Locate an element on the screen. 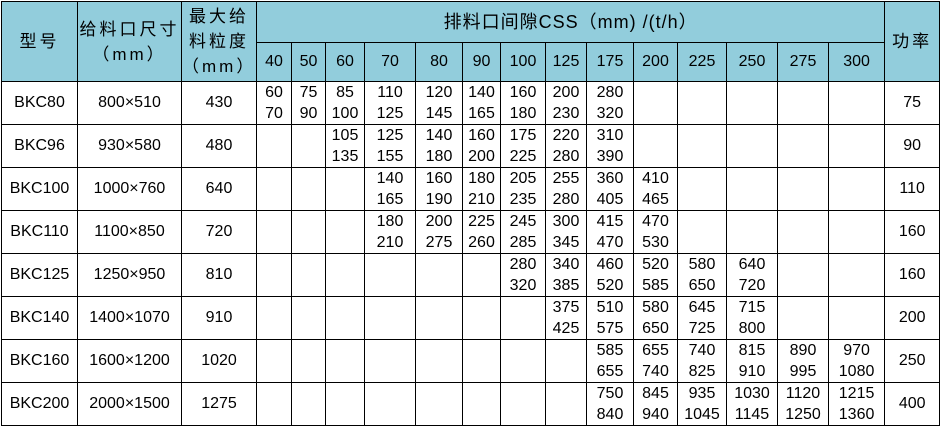 The height and width of the screenshot is (445, 940). header-css-value: 250 is located at coordinates (752, 62).